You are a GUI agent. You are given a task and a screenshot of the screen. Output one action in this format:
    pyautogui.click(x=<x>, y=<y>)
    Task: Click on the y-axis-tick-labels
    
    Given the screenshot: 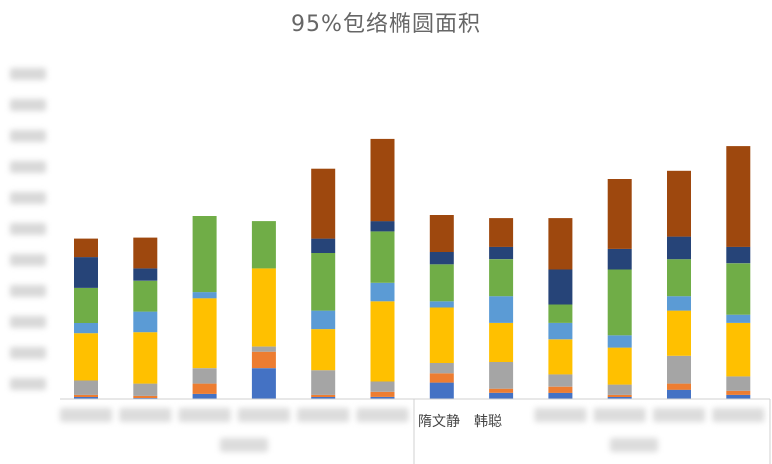 What is the action you would take?
    pyautogui.click(x=28, y=229)
    